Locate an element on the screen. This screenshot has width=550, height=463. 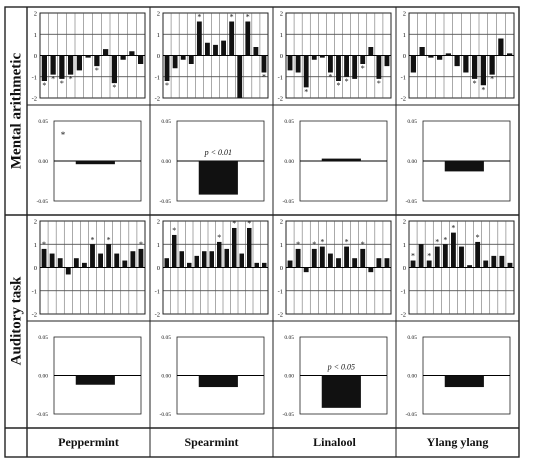
tick-label: 1 is located at coordinates (158, 245).